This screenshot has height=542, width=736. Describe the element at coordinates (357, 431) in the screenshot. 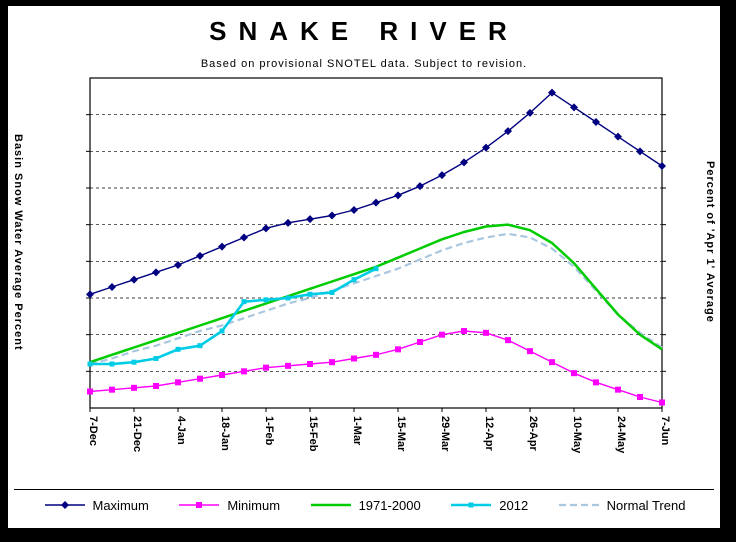

I see `svg-text: 1-Mar` at that location.